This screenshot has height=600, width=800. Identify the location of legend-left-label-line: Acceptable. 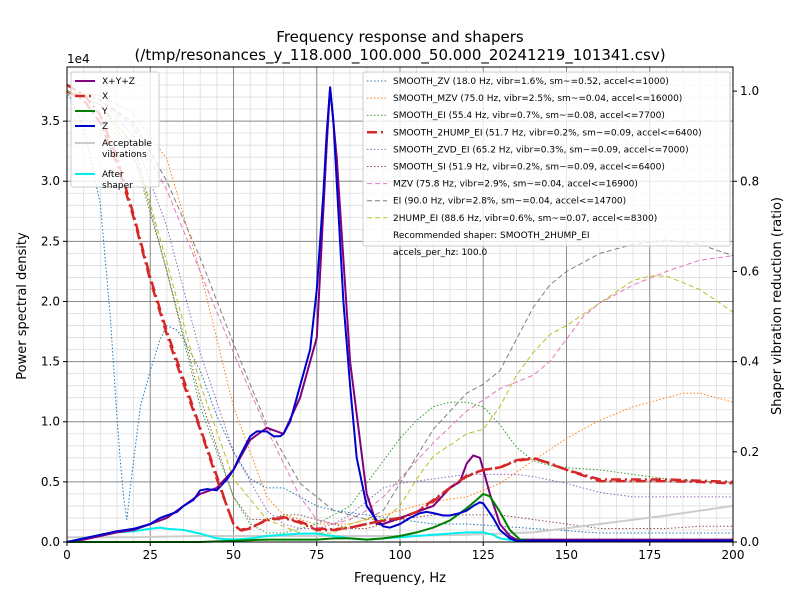
(127, 144).